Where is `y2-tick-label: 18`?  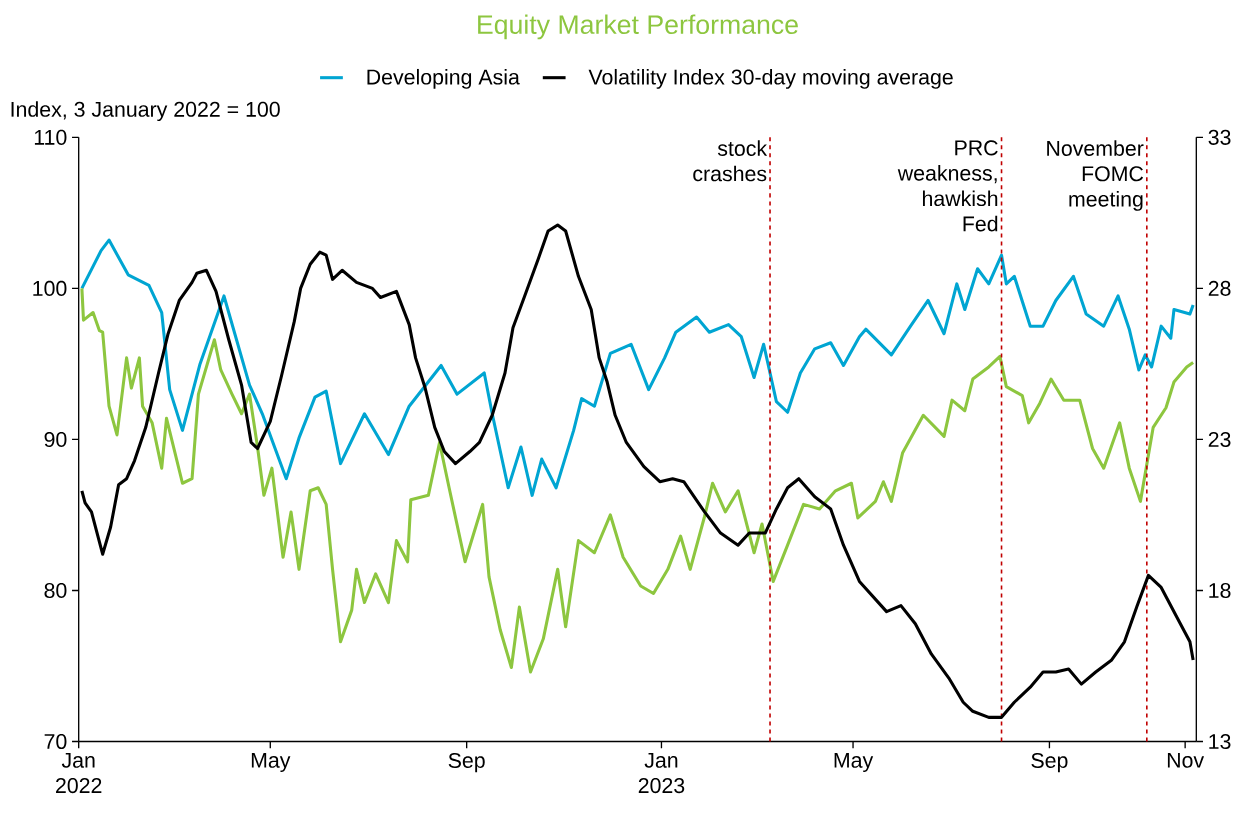
y2-tick-label: 18 is located at coordinates (1220, 590).